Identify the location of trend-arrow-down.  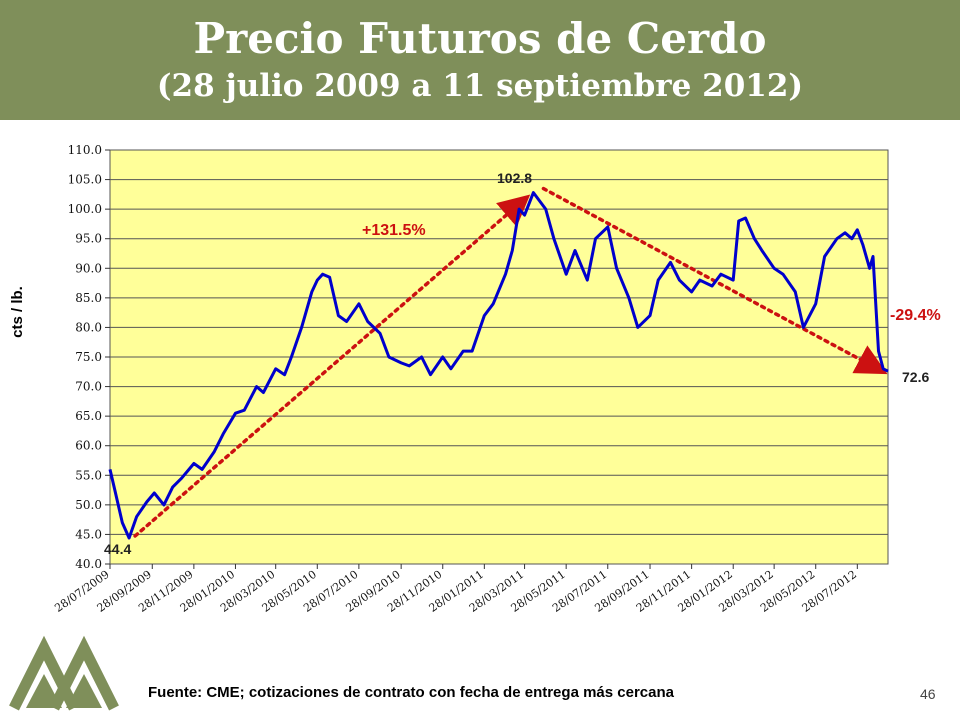
(714, 280).